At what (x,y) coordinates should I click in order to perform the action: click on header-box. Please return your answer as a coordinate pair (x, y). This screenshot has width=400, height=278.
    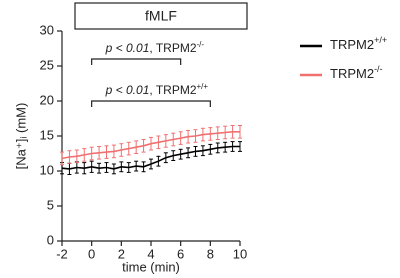
    Looking at the image, I should click on (161, 16).